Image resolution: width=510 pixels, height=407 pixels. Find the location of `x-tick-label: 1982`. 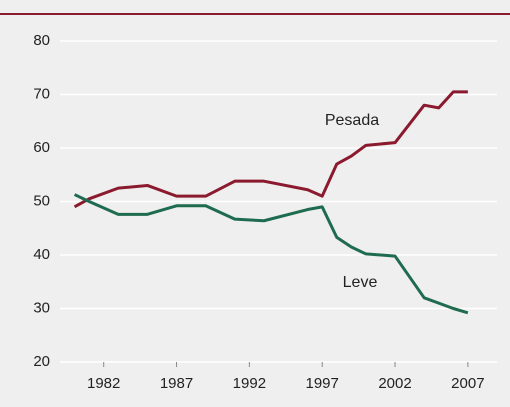

x-tick-label: 1982 is located at coordinates (103, 383).